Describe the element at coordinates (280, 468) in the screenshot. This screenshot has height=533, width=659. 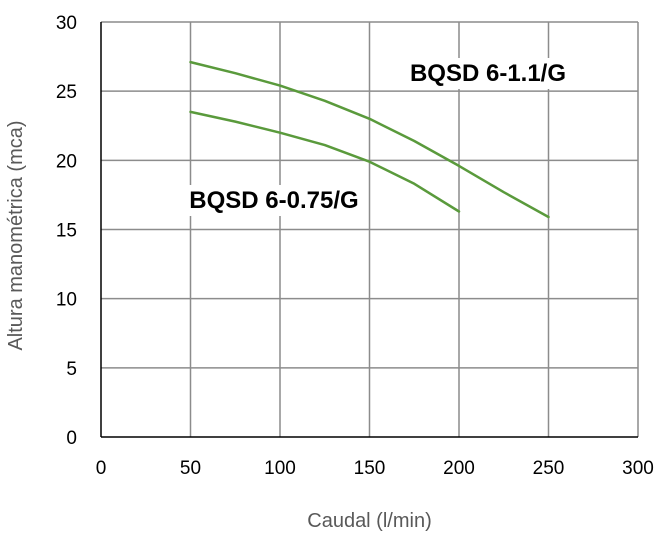
I see `x-tick-label: 100` at that location.